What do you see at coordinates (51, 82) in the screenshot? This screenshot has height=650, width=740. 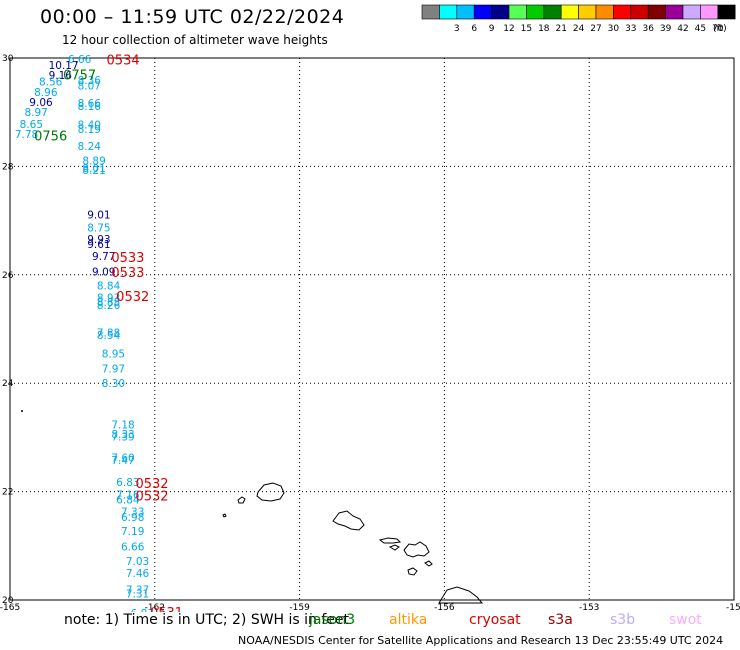 I see `wave-height-label: 8.56` at bounding box center [51, 82].